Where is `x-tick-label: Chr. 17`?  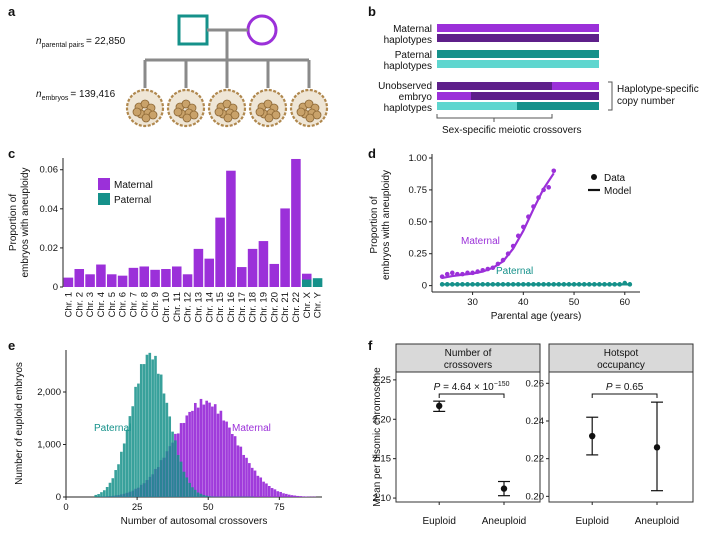
x-tick-label: Chr. 17 is located at coordinates (242, 307).